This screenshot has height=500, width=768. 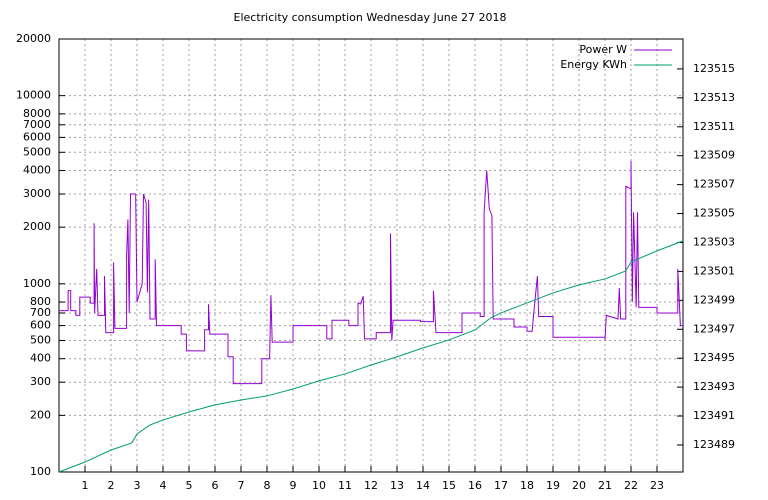 I want to click on y-tick-label: 600, so click(x=40, y=325).